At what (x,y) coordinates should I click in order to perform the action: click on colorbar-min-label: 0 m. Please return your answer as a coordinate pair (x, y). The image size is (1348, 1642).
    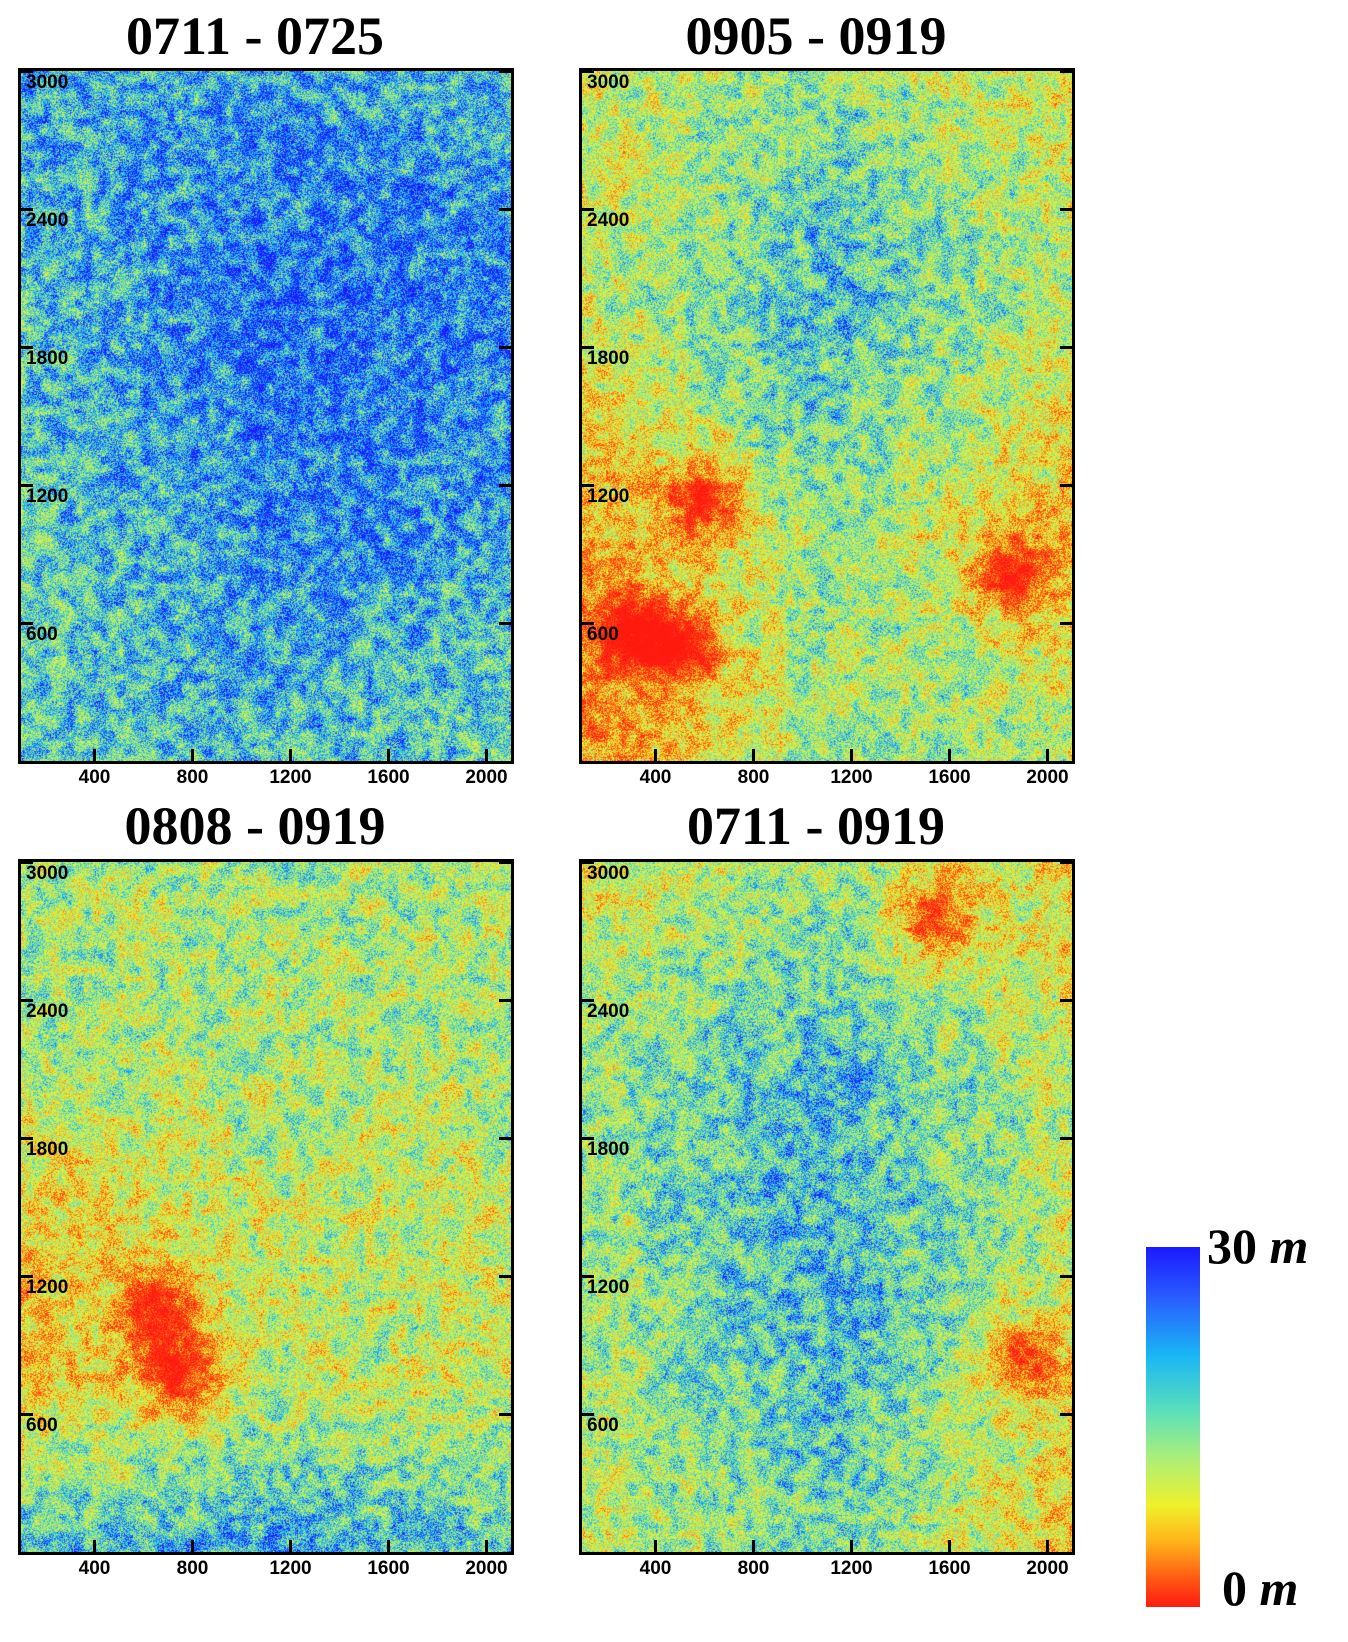
    Looking at the image, I should click on (1260, 1588).